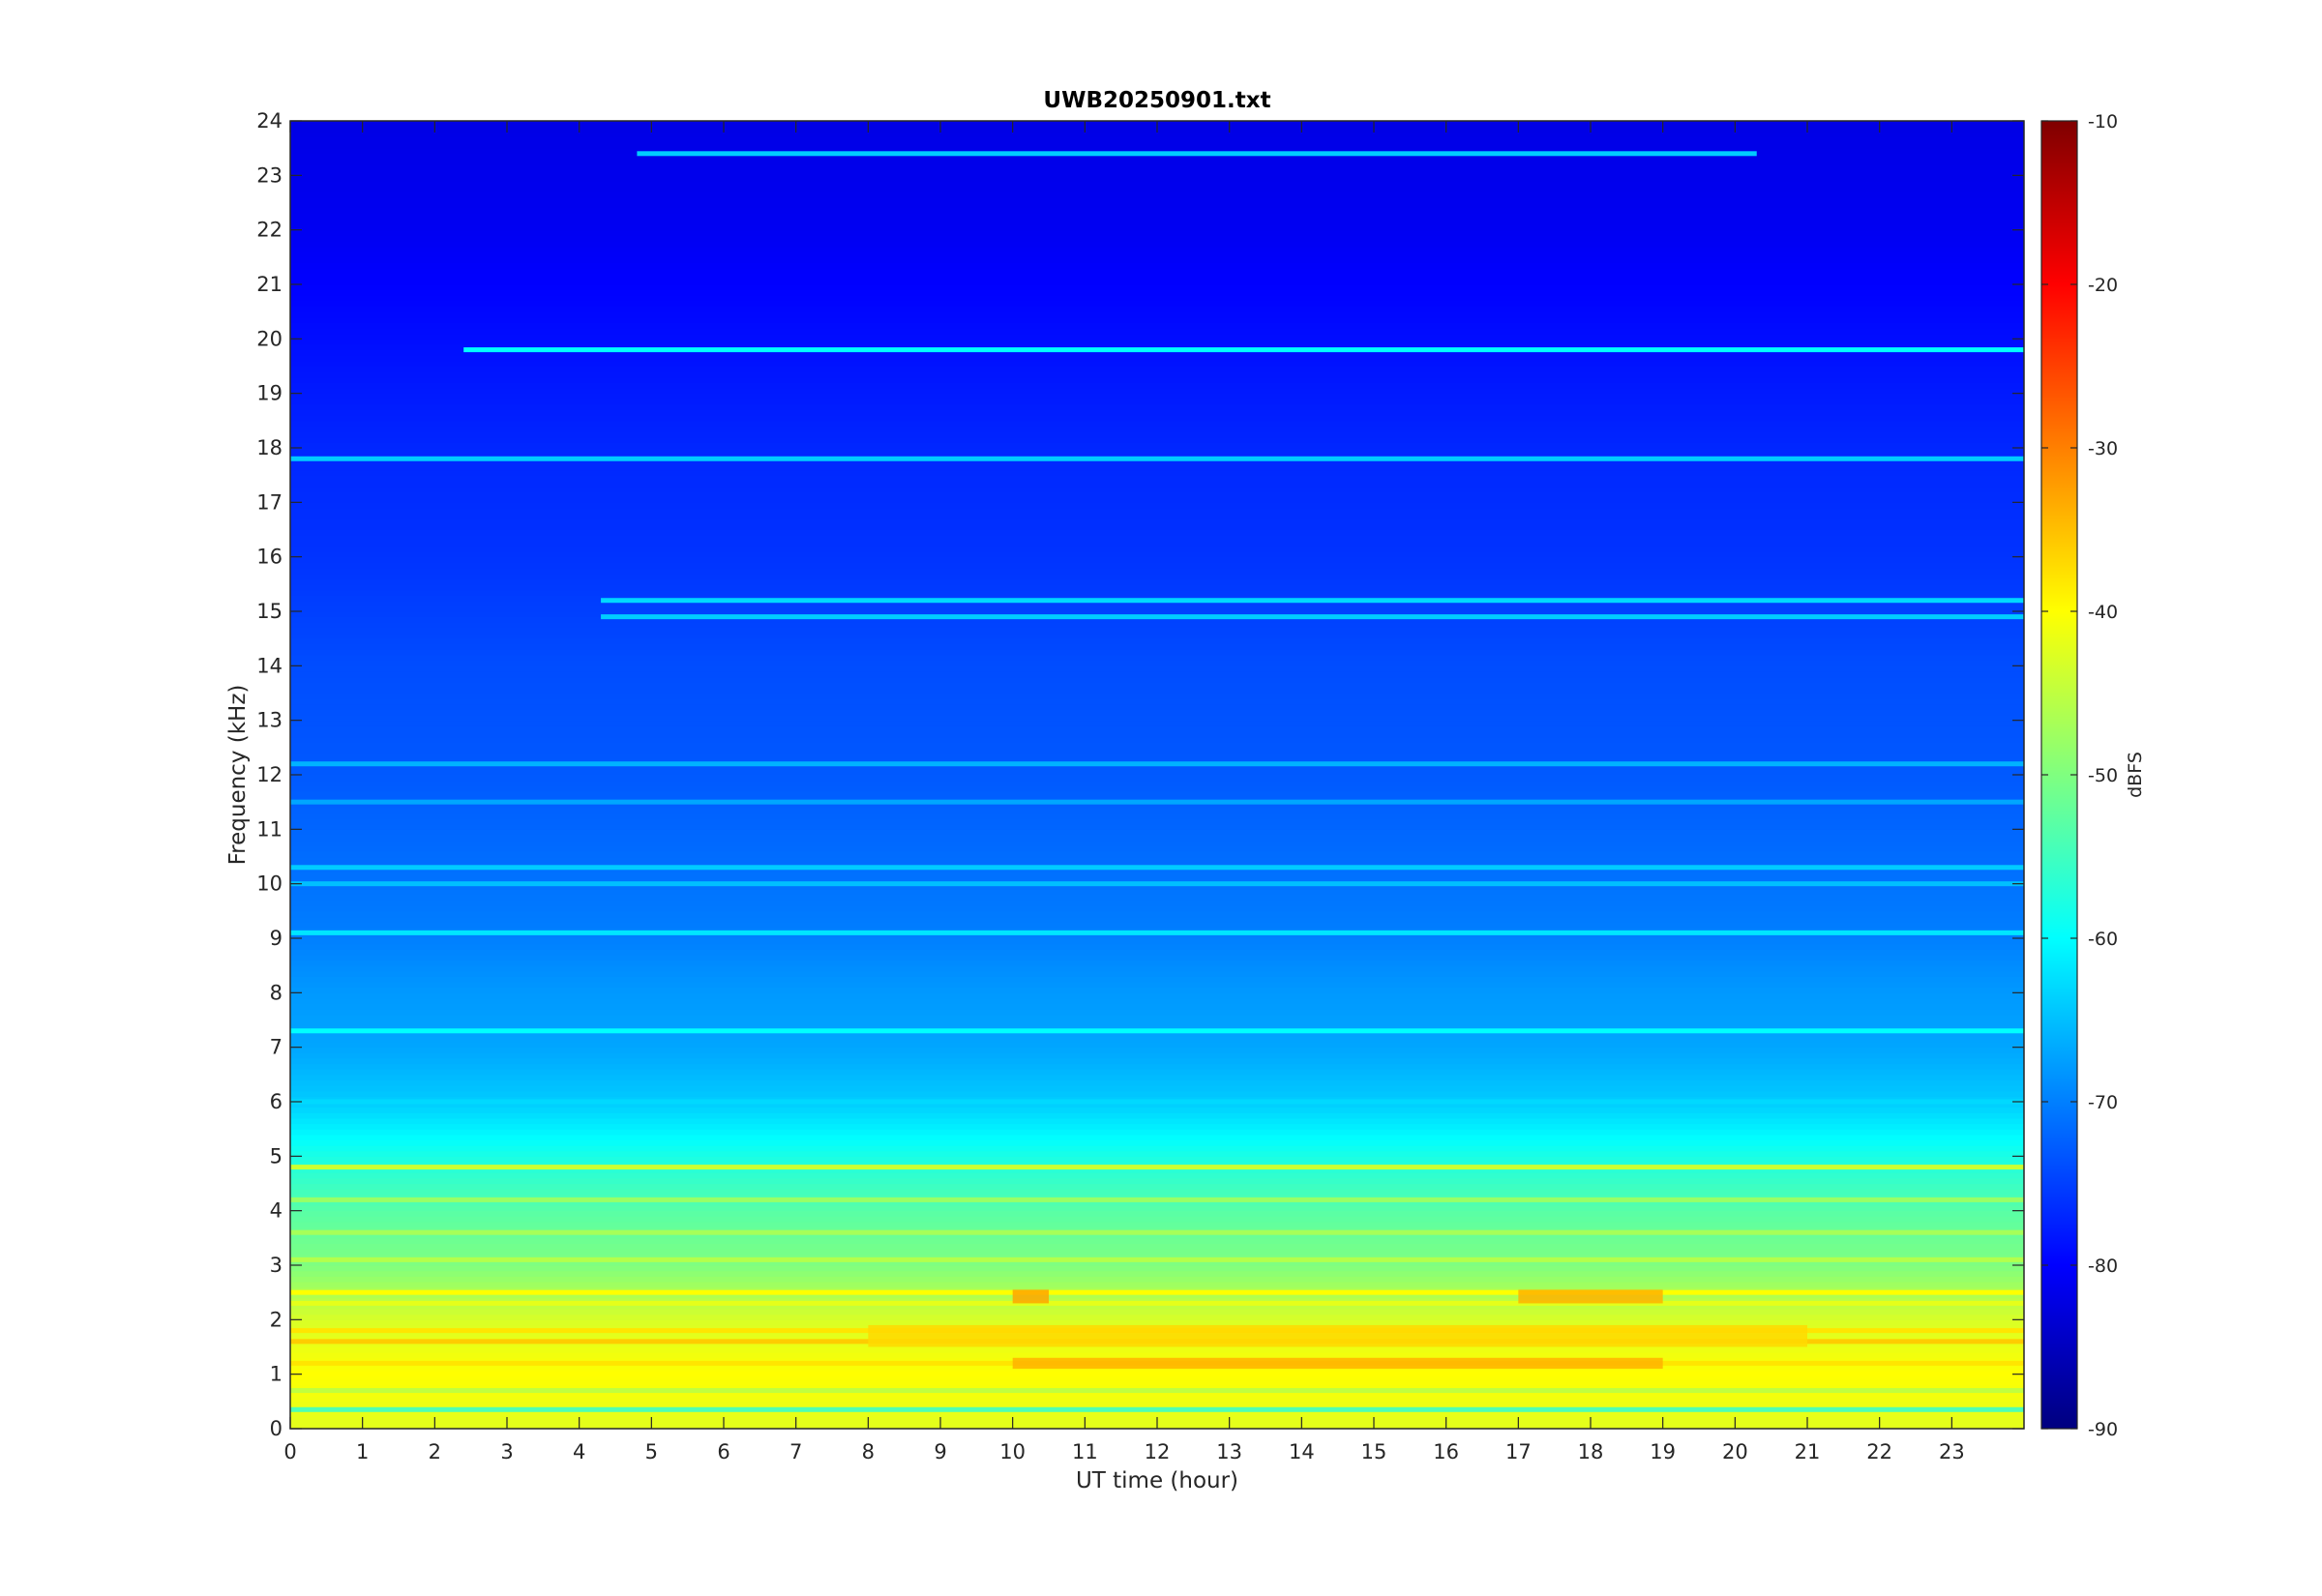 The width and height of the screenshot is (2322, 1596). I want to click on y-tick-label: 0, so click(276, 1428).